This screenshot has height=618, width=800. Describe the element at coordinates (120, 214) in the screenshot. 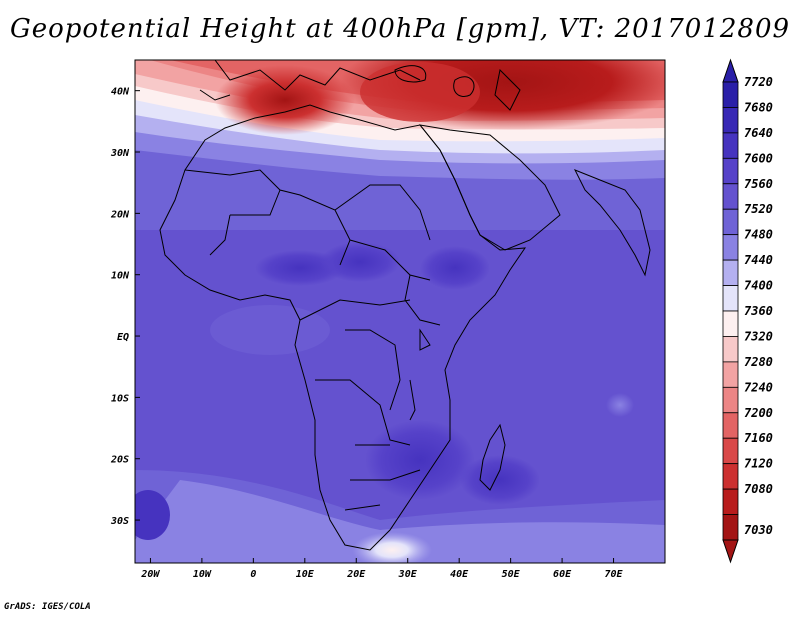

I see `lat-tick-label: 20N` at that location.